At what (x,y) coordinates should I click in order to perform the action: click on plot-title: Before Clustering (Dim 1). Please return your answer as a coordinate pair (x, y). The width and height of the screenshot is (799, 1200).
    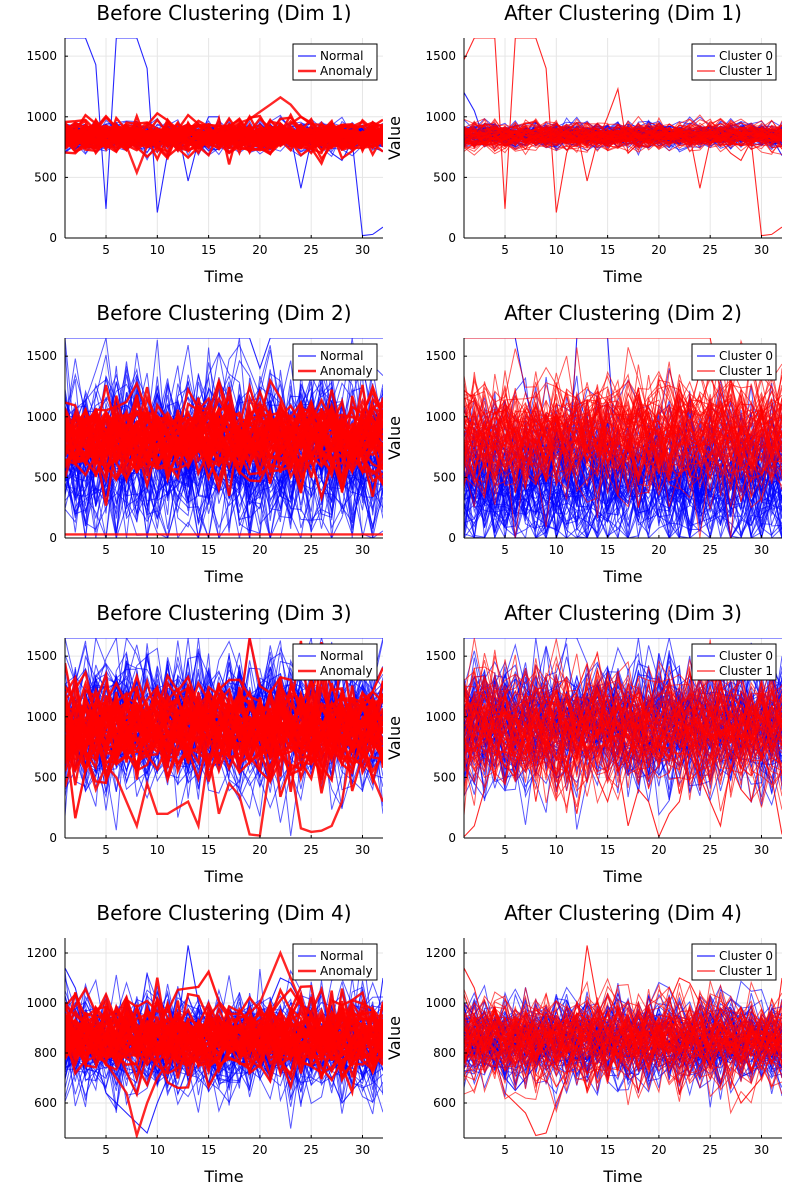
    Looking at the image, I should click on (223, 13).